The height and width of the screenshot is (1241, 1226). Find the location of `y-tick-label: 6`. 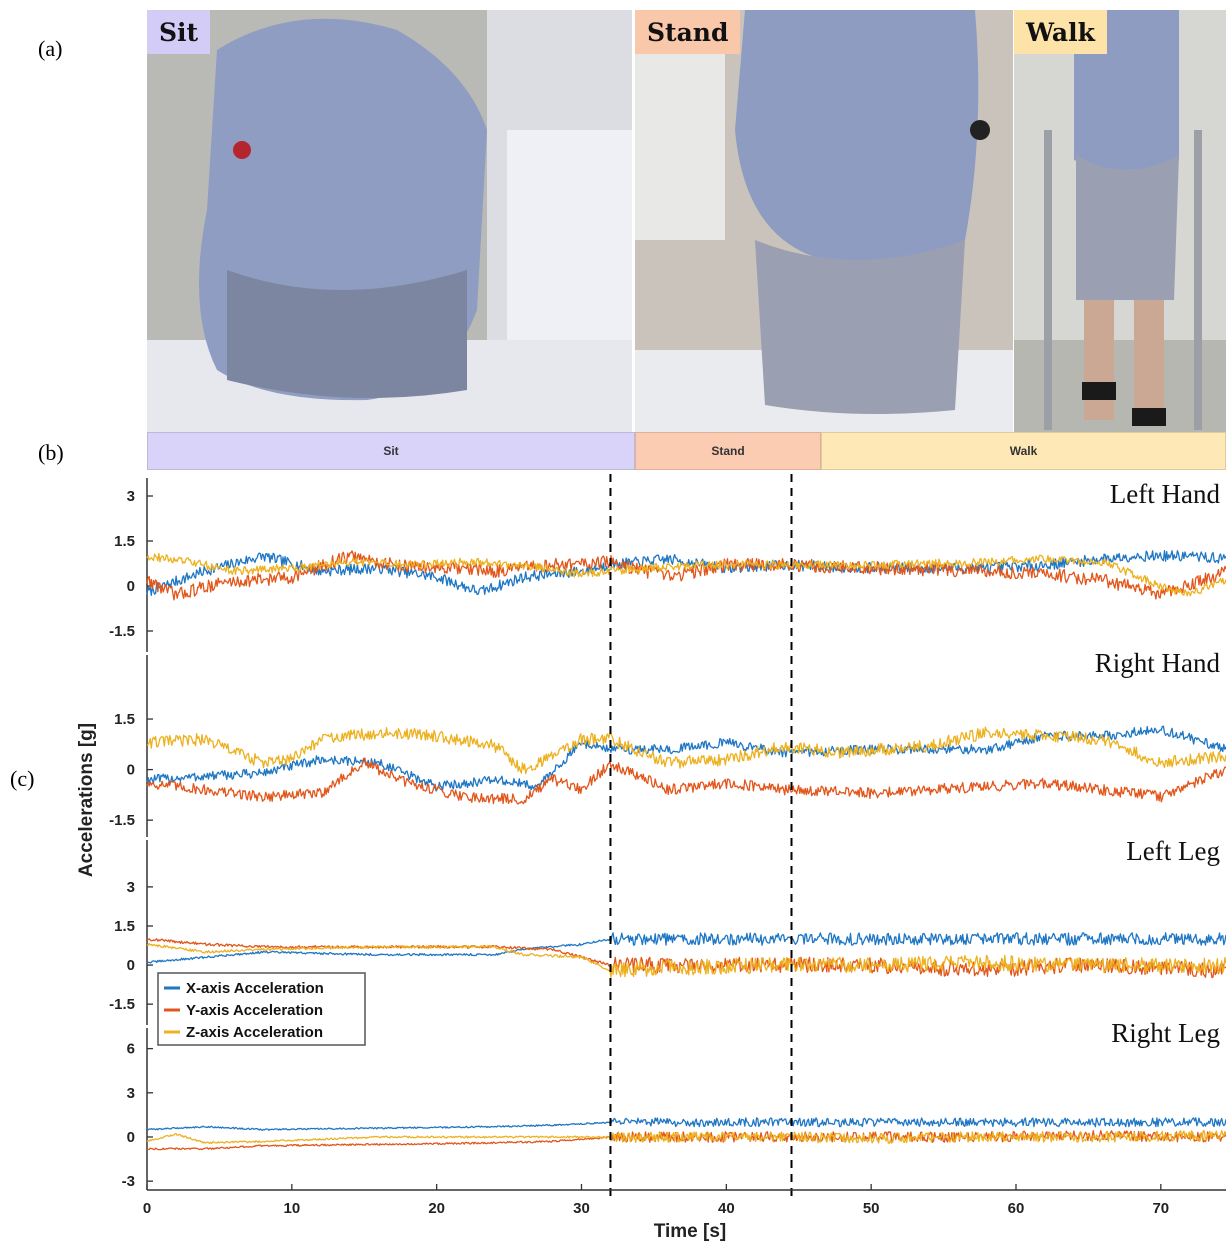

y-tick-label: 6 is located at coordinates (131, 1049).